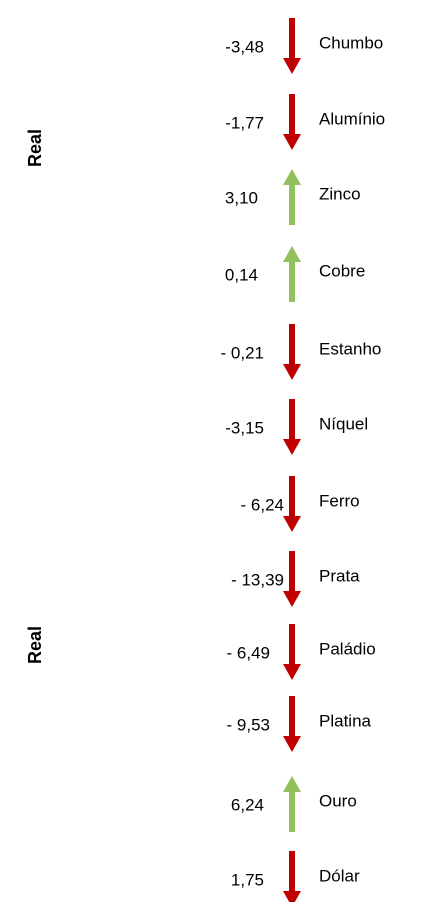 The width and height of the screenshot is (421, 902). What do you see at coordinates (241, 197) in the screenshot?
I see `change-value: 3,10` at bounding box center [241, 197].